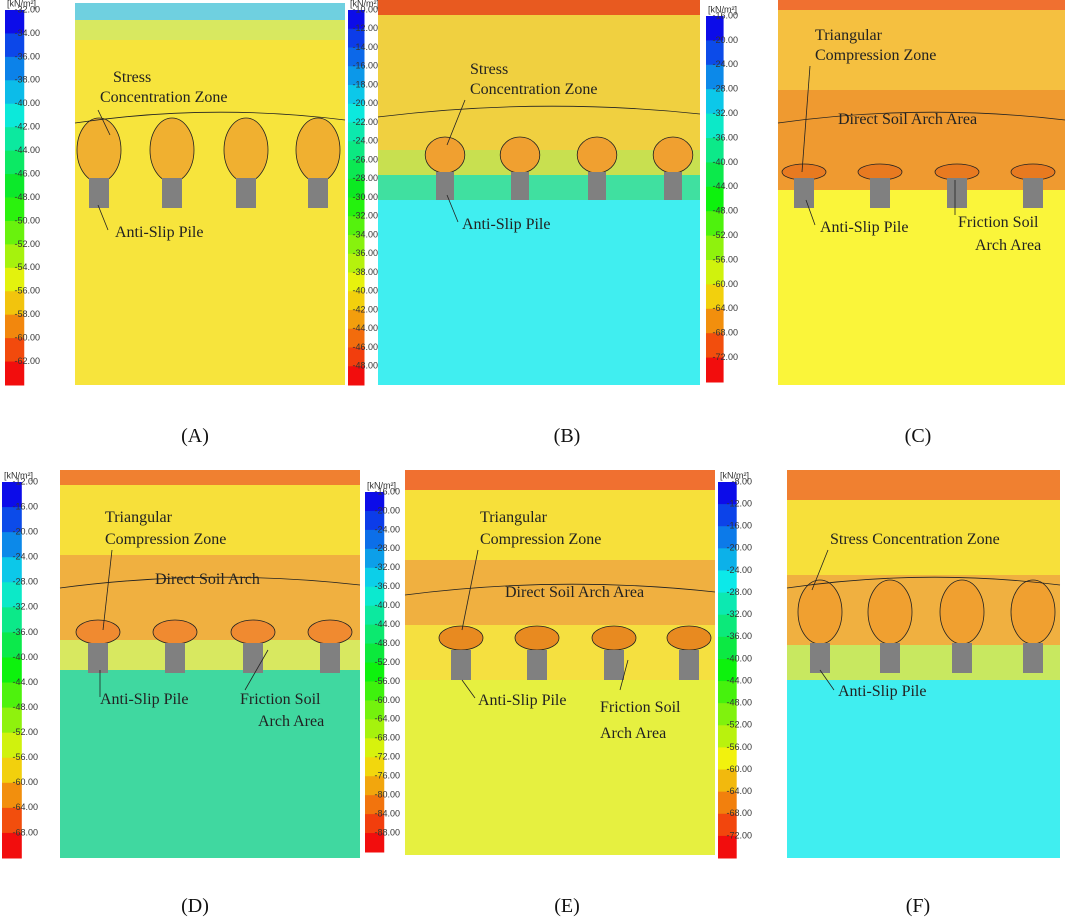 The height and width of the screenshot is (921, 1065). Describe the element at coordinates (387, 738) in the screenshot. I see `colorbar-label: -68.00` at that location.